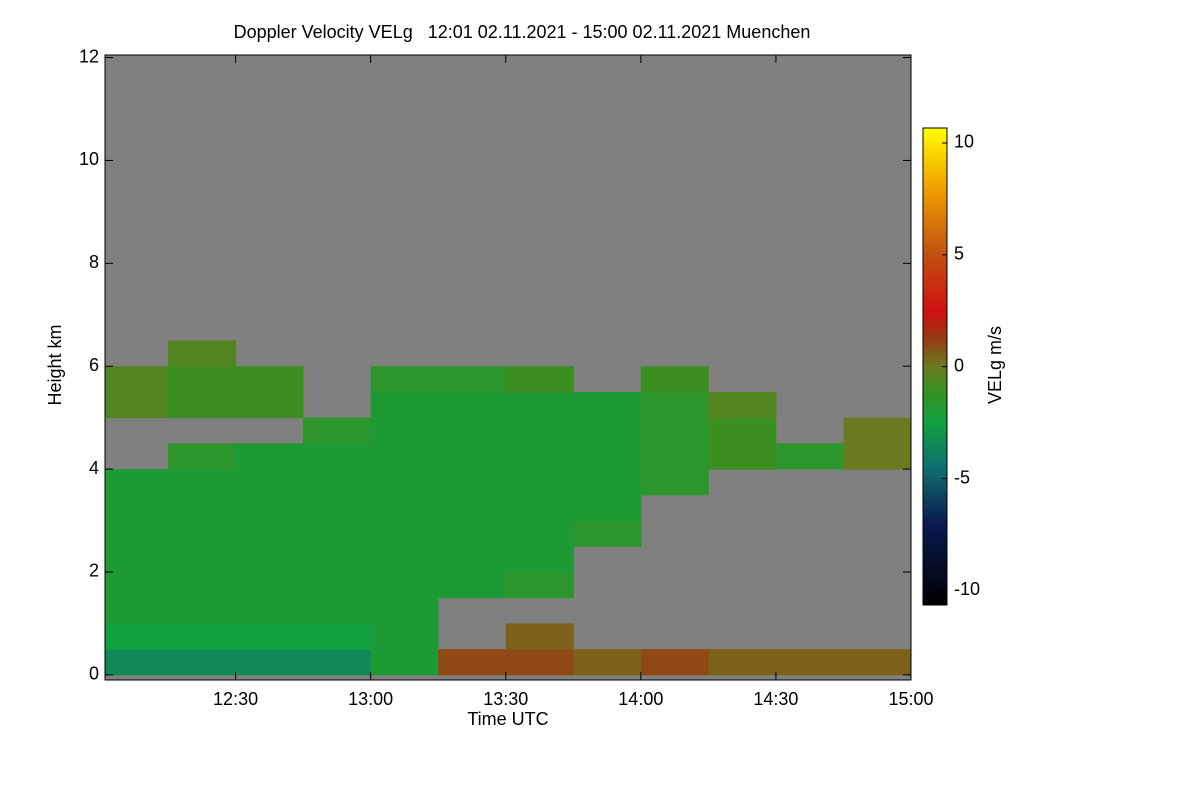  Describe the element at coordinates (370, 699) in the screenshot. I see `x-tick-label: 13:00` at that location.